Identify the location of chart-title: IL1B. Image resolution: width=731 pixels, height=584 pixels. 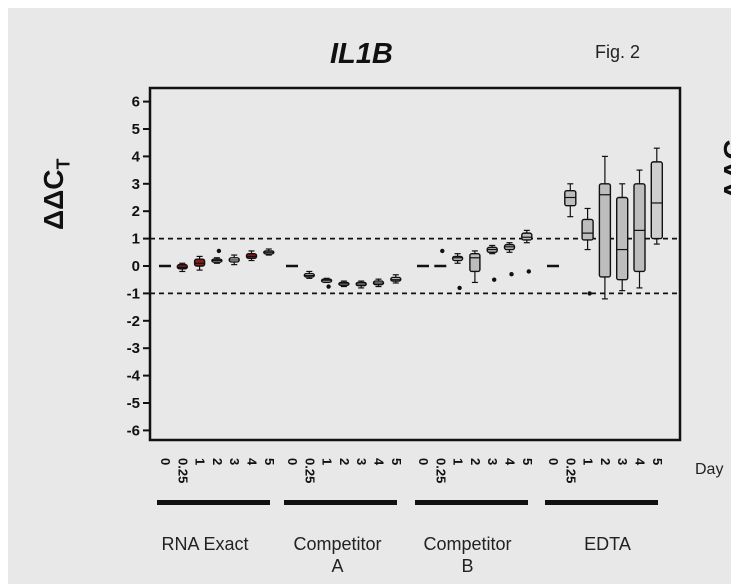
(361, 54).